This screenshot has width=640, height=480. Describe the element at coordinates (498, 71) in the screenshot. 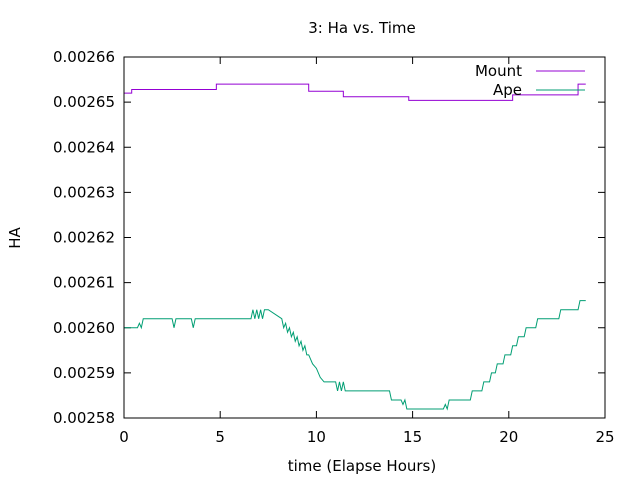

I see `legend-label-mount: Mount` at that location.